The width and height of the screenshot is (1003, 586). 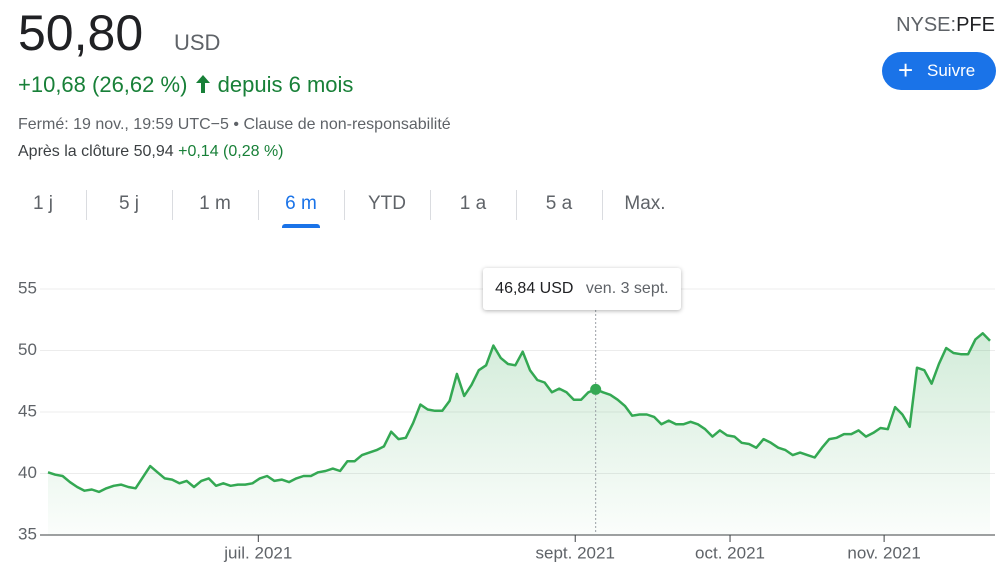 What do you see at coordinates (27, 349) in the screenshot?
I see `y-tick-label: 50` at bounding box center [27, 349].